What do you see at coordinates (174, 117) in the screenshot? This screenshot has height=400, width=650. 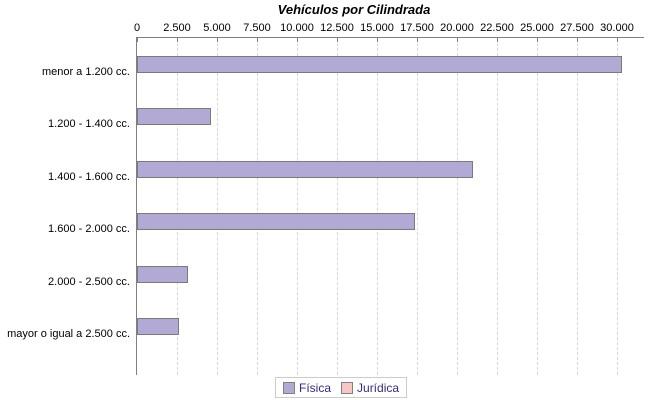 I see `bar-física-1` at bounding box center [174, 117].